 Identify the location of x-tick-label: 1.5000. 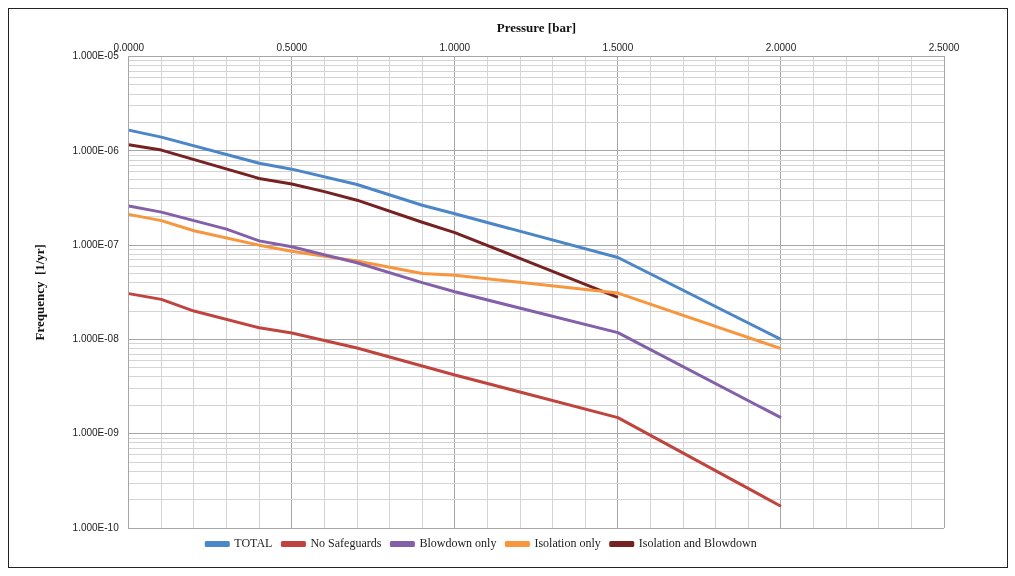
(618, 48).